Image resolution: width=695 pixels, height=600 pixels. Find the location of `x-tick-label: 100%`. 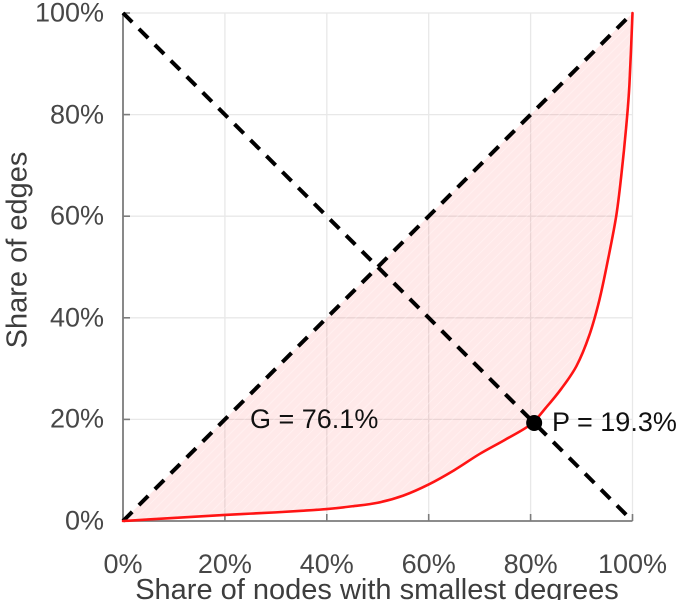

x-tick-label: 100% is located at coordinates (632, 564).